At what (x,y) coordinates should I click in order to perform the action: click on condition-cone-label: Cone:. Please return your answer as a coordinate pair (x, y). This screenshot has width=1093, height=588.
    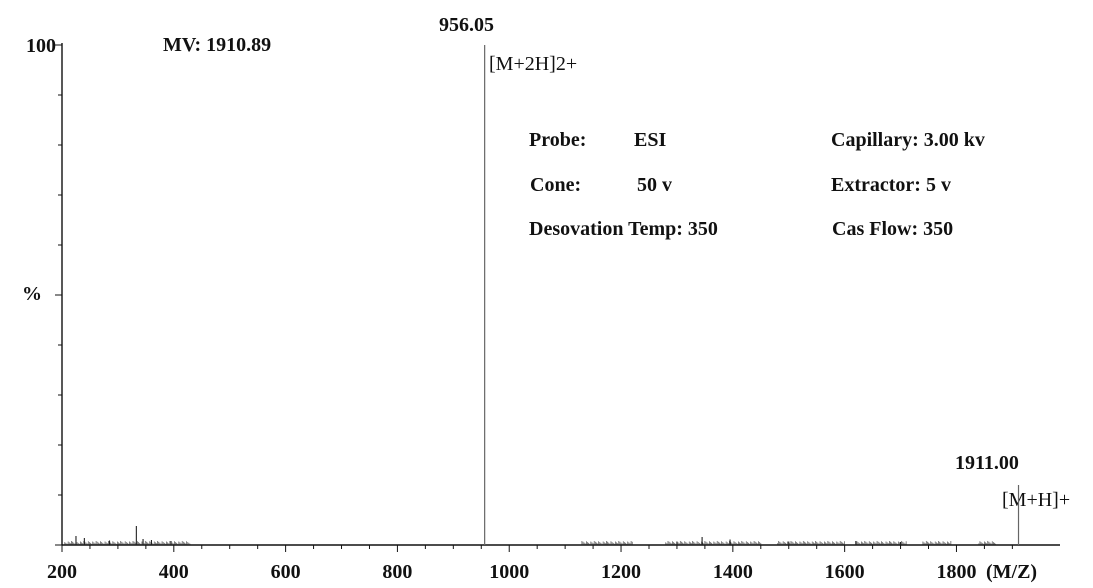
    Looking at the image, I should click on (555, 185).